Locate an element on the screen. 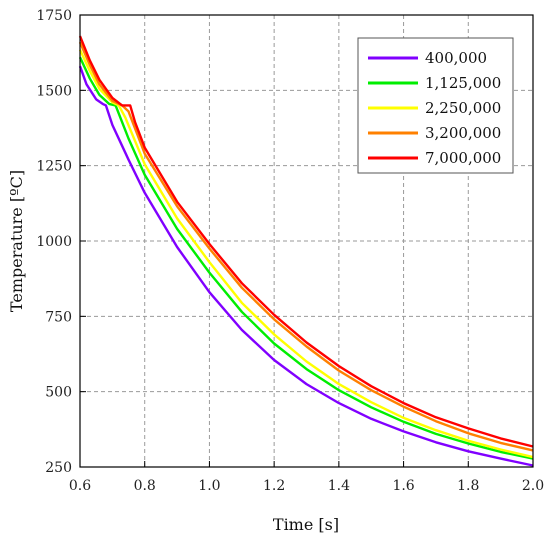 This screenshot has width=550, height=543. legend-label-3: 3,200,000 is located at coordinates (463, 133).